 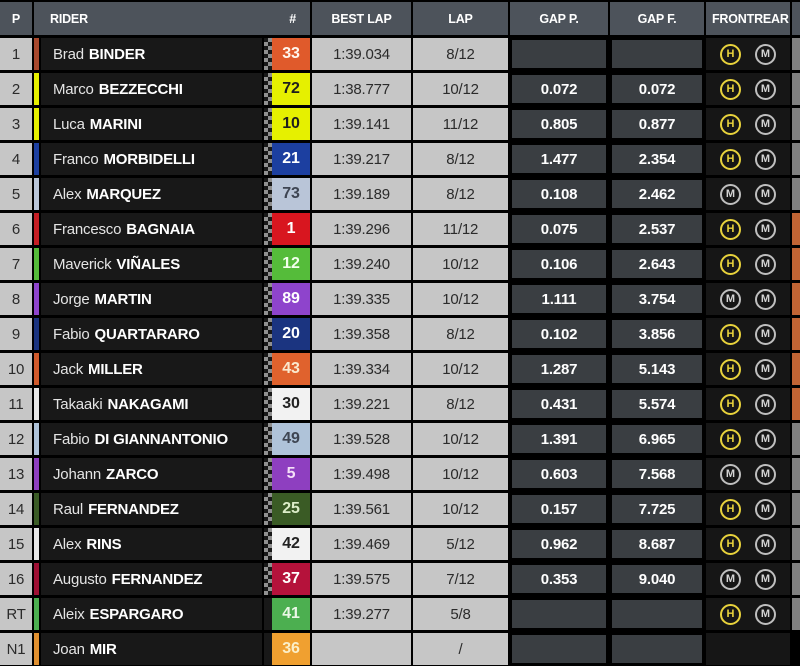 What do you see at coordinates (657, 18) in the screenshot?
I see `header-gap-first: GAP F.` at bounding box center [657, 18].